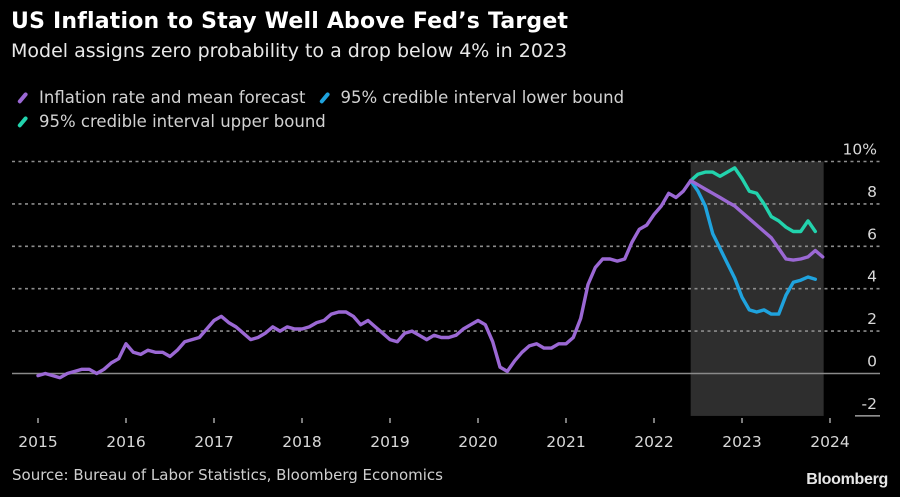  I want to click on x-tick-label: 2018, so click(301, 442).